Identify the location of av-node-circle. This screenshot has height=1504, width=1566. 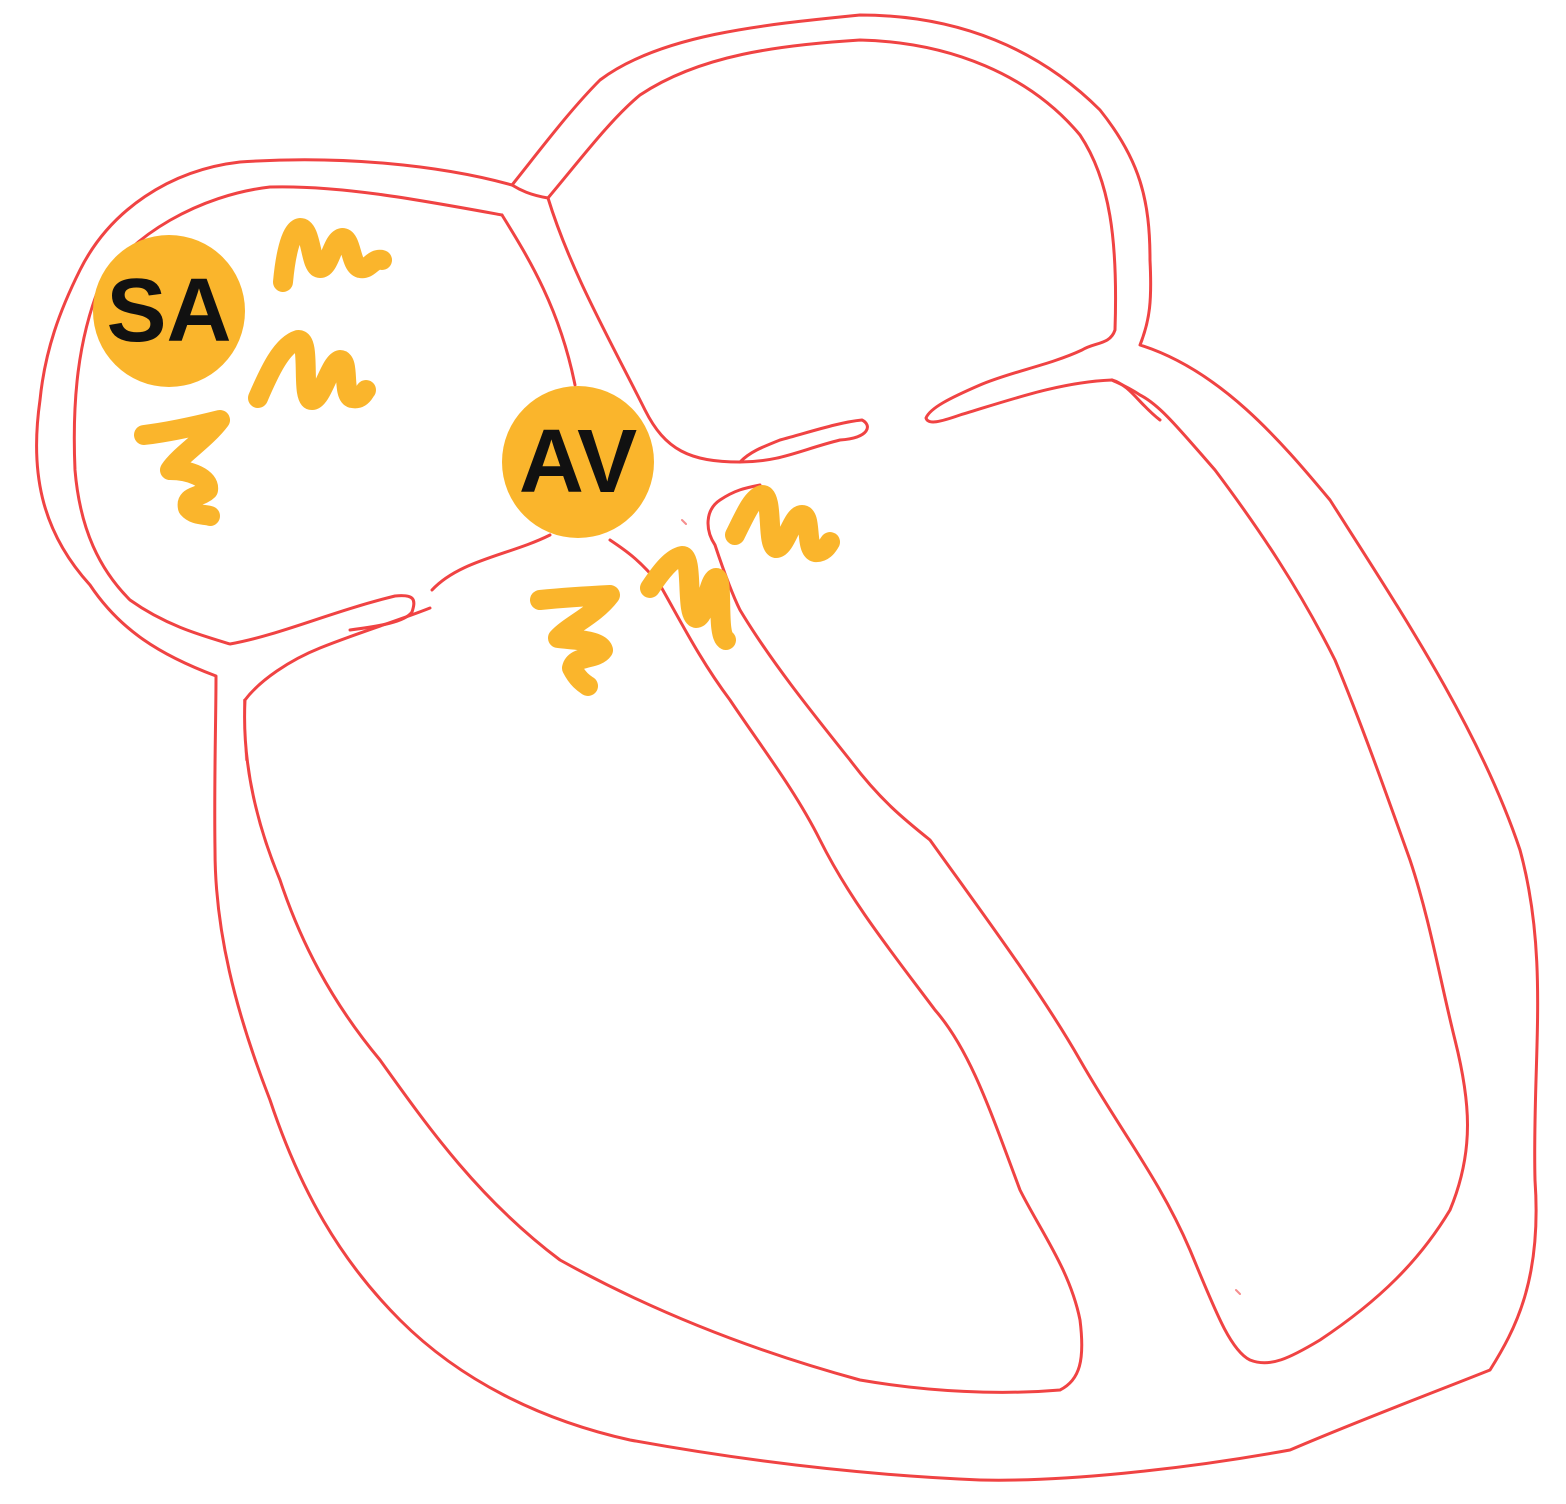
(578, 462).